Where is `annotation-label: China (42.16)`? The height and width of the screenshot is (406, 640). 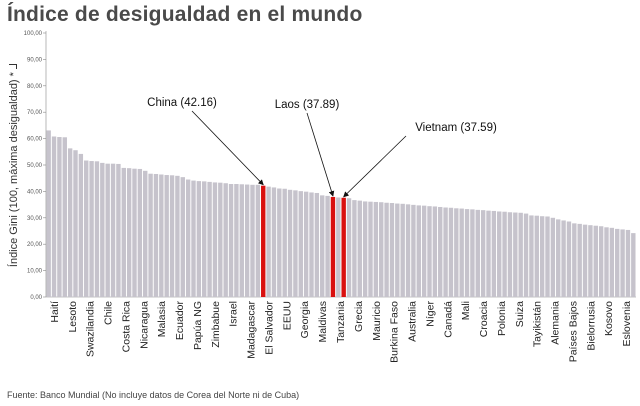
annotation-label: China (42.16) is located at coordinates (182, 103).